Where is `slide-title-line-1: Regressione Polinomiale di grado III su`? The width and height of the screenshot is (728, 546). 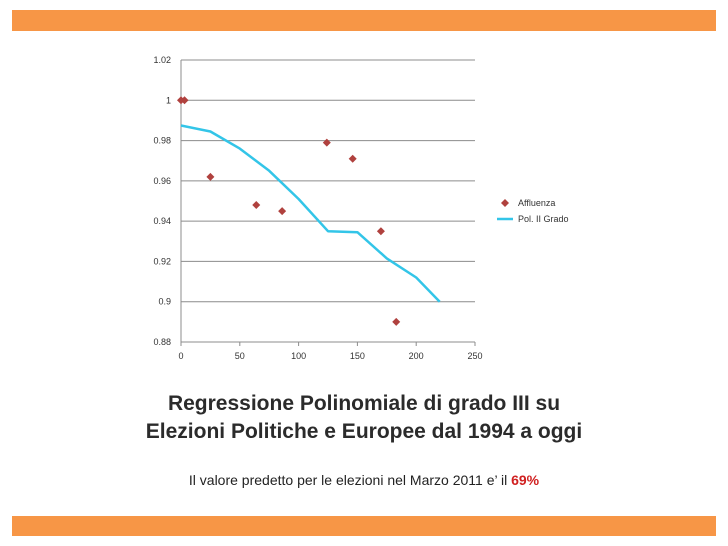
slide-title-line-1: Regressione Polinomiale di grado III su is located at coordinates (364, 403).